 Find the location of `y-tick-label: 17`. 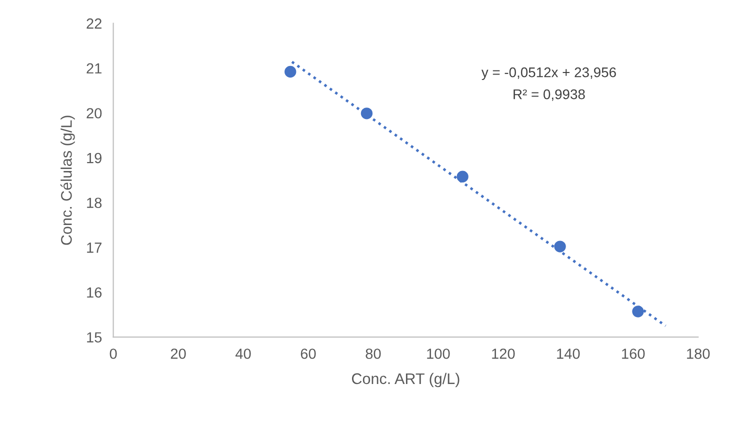

y-tick-label: 17 is located at coordinates (94, 247).